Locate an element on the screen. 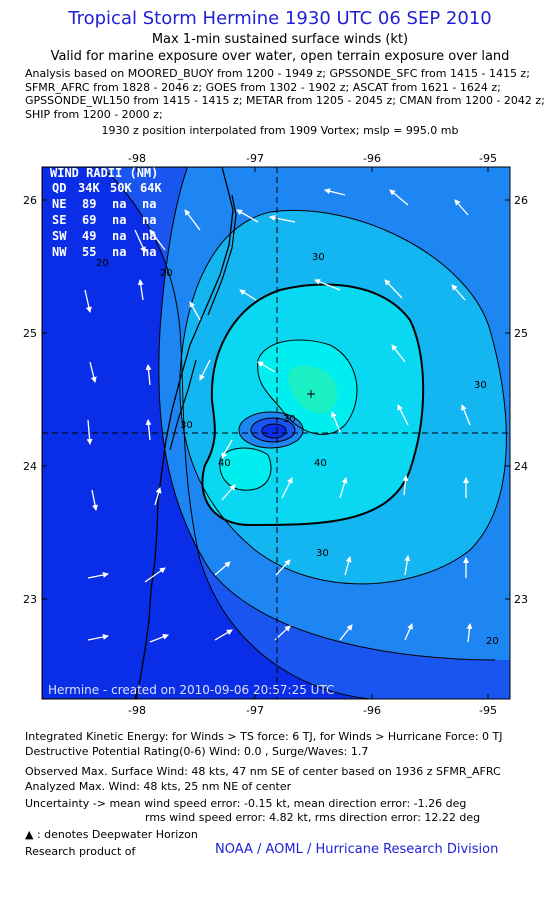 This screenshot has width=560, height=915. wind-radii-value: 55 is located at coordinates (89, 252).